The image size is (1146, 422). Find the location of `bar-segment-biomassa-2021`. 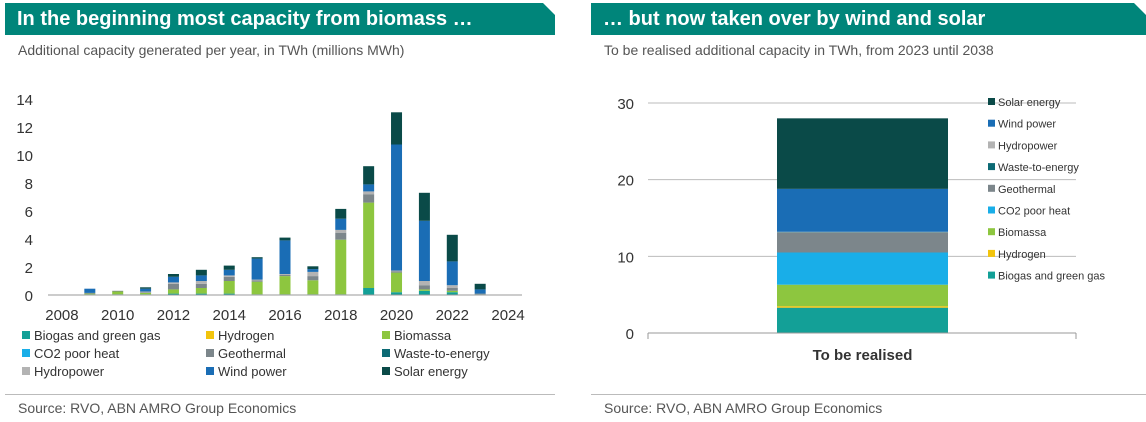

bar-segment-biomassa-2021 is located at coordinates (424, 290).